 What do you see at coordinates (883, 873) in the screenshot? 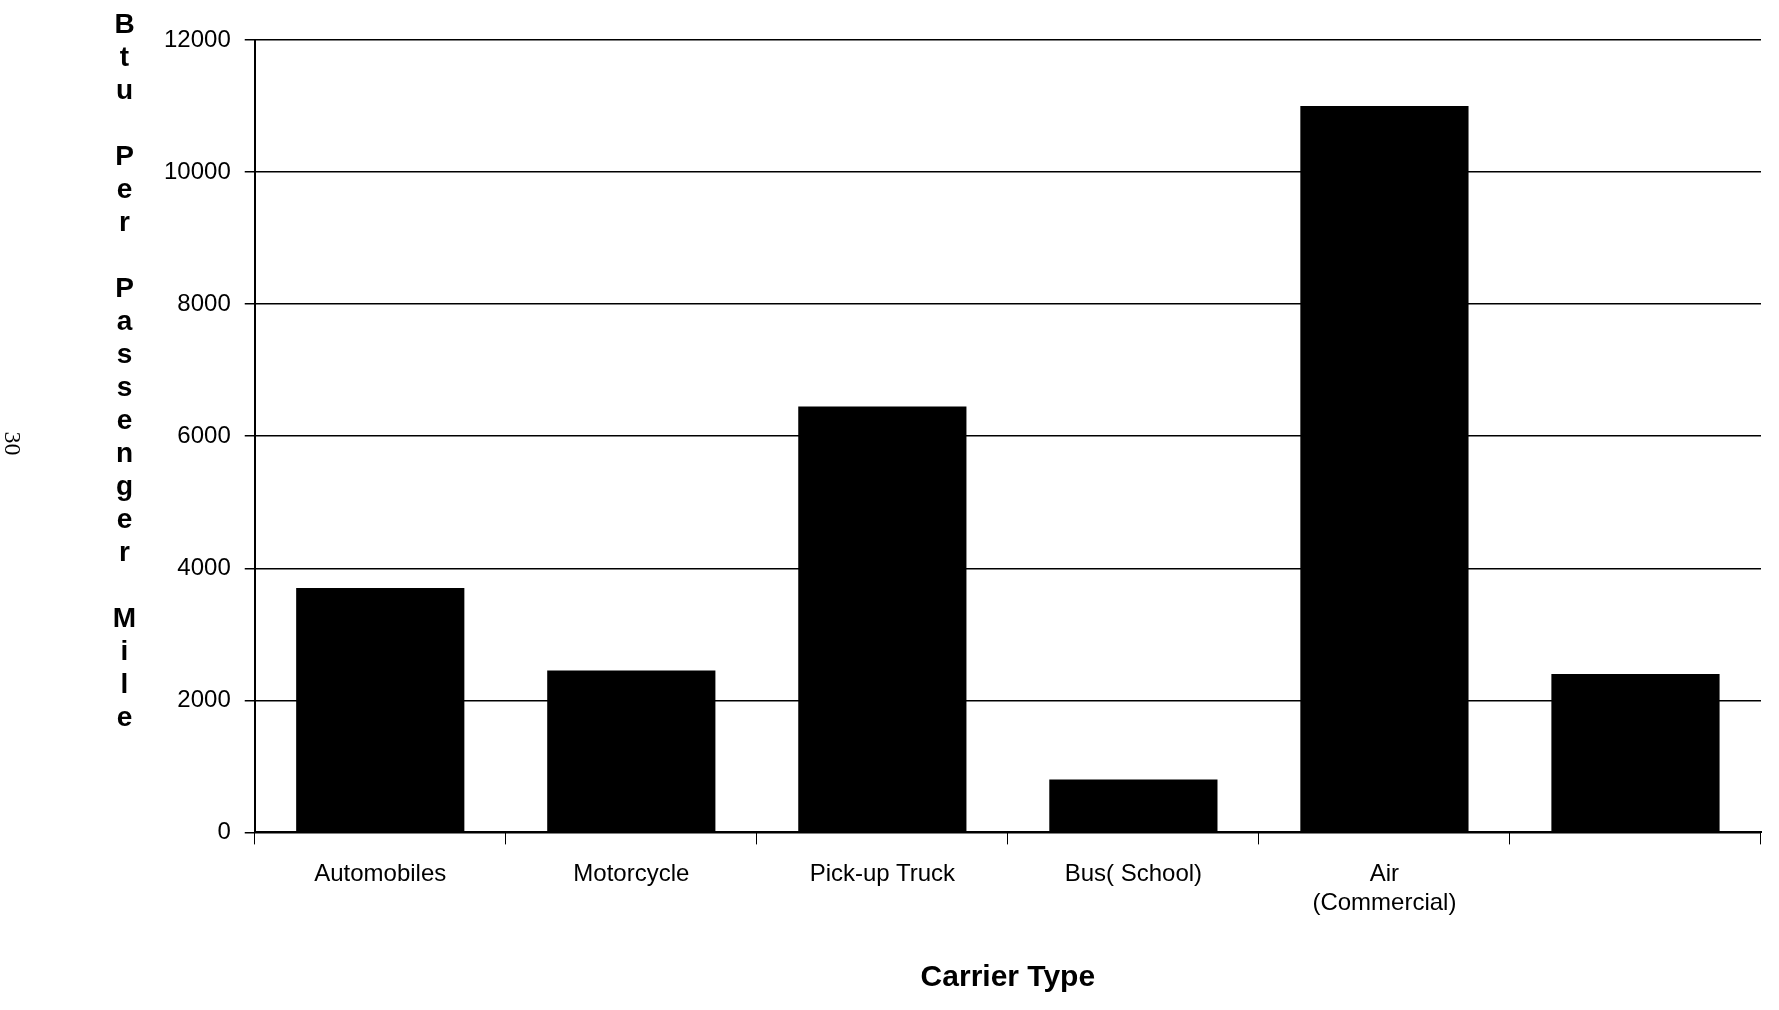
I see `x-tick-label: Pick-up Truck` at bounding box center [883, 873].